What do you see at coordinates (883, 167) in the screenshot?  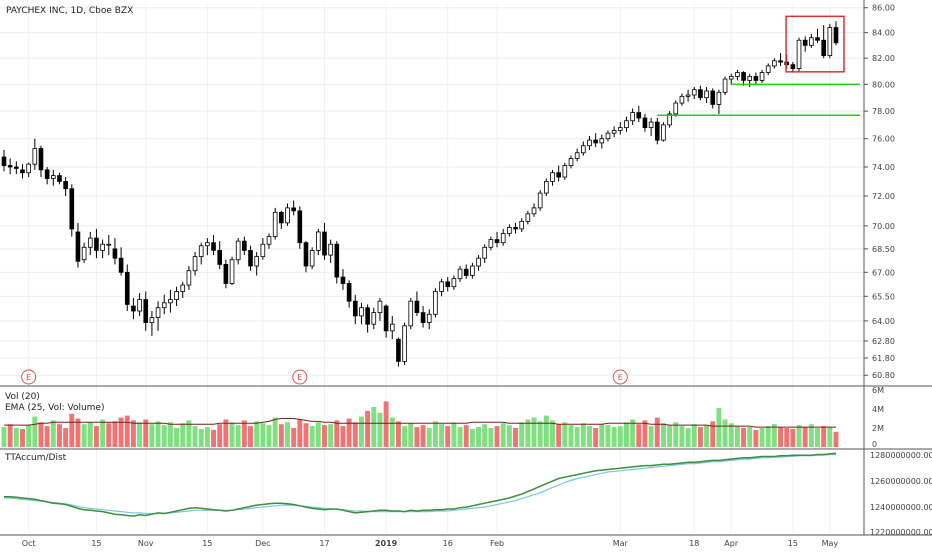 I see `price-tick-label: 74.00` at bounding box center [883, 167].